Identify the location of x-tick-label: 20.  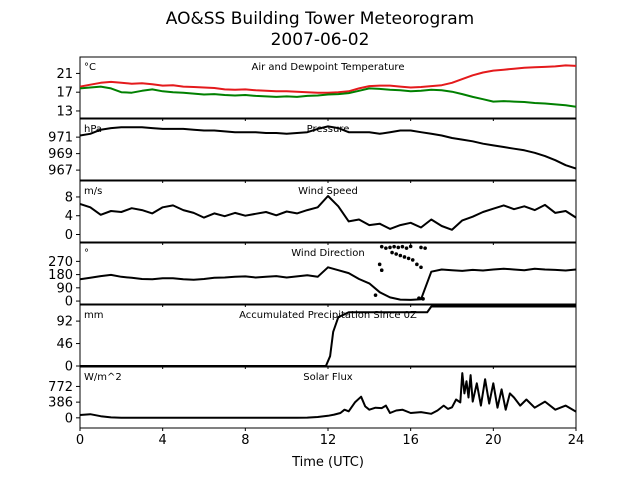
(493, 440).